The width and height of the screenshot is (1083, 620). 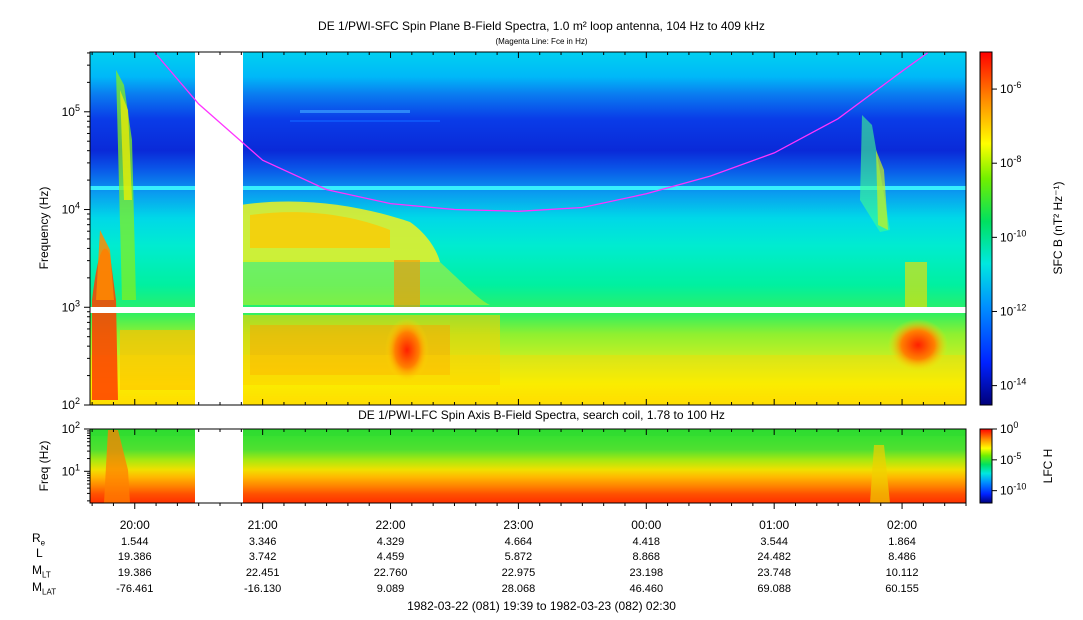 I want to click on sfc-colorbar-tick-label: 10⁻¹⁴, so click(x=1013, y=385).